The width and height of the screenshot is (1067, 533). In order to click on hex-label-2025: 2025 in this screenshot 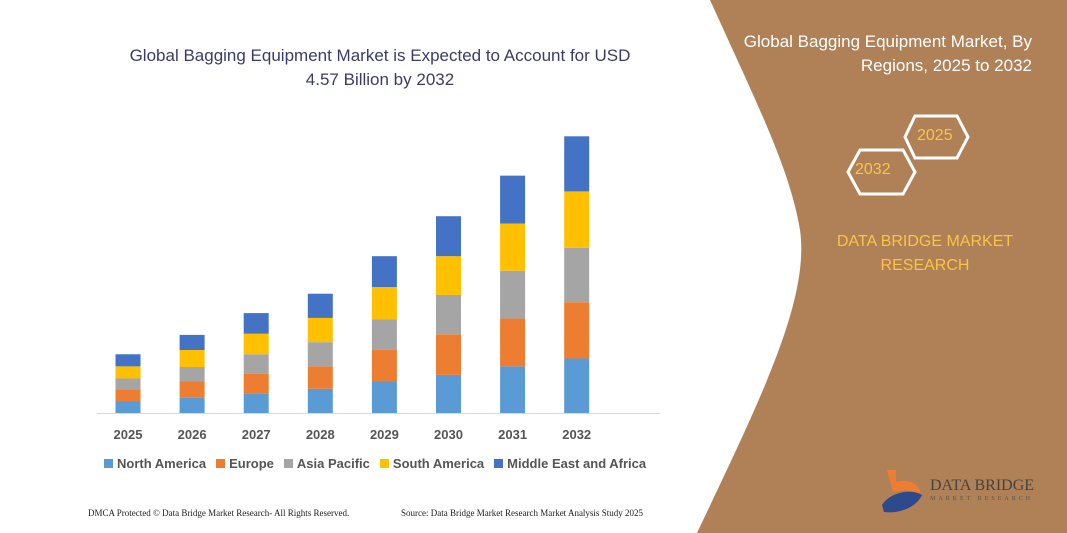, I will do `click(935, 135)`.